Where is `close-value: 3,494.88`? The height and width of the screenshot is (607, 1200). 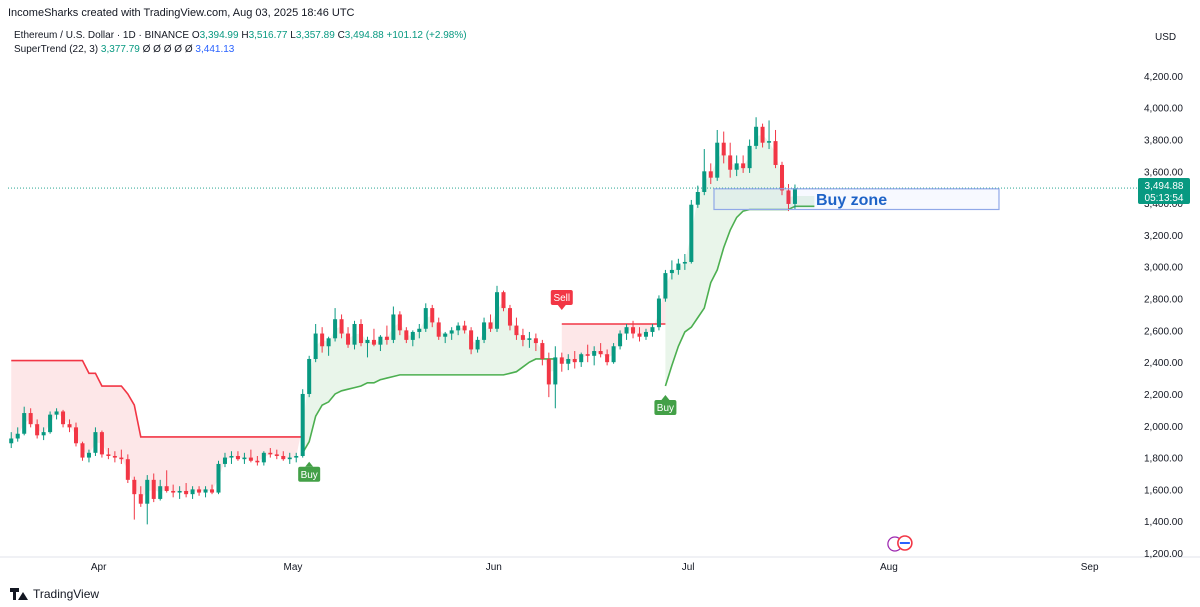 close-value: 3,494.88 is located at coordinates (364, 35).